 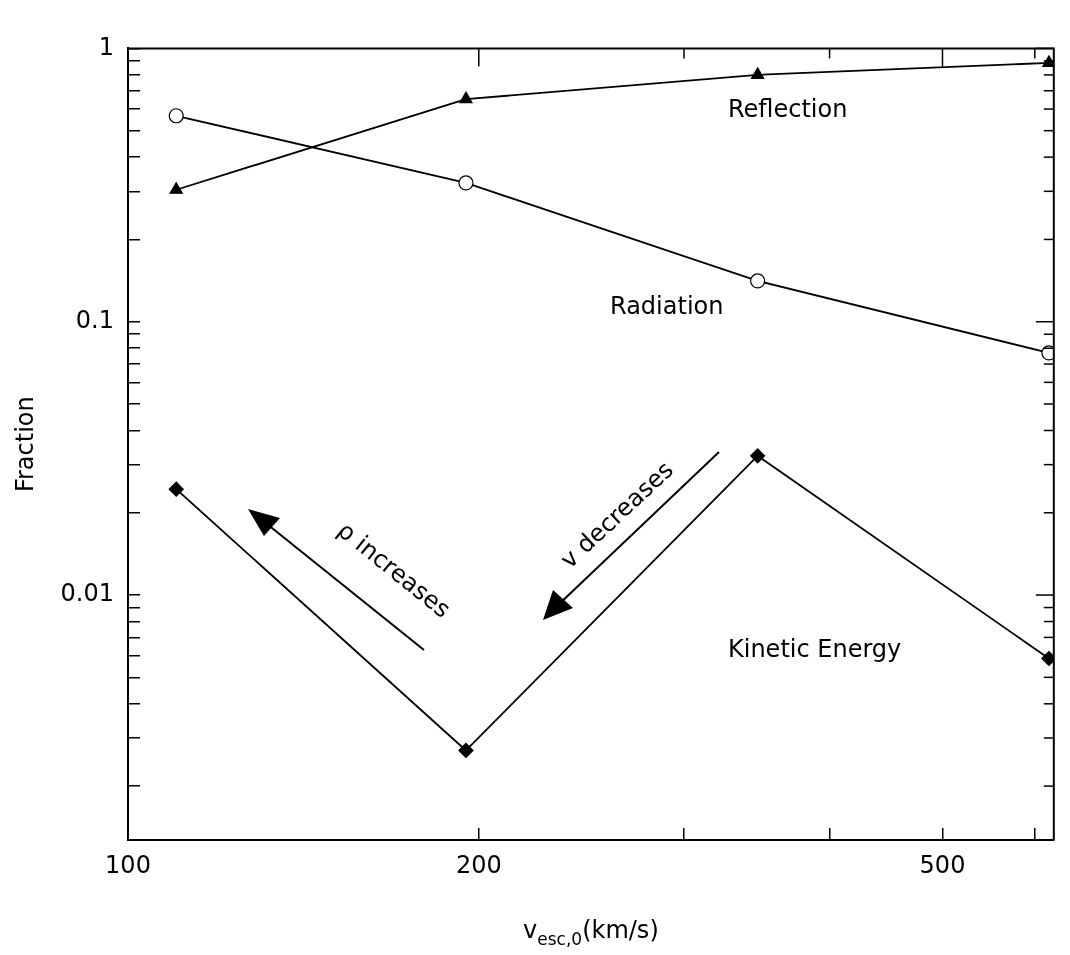 I want to click on y-tick-label: 0.1, so click(x=94, y=319).